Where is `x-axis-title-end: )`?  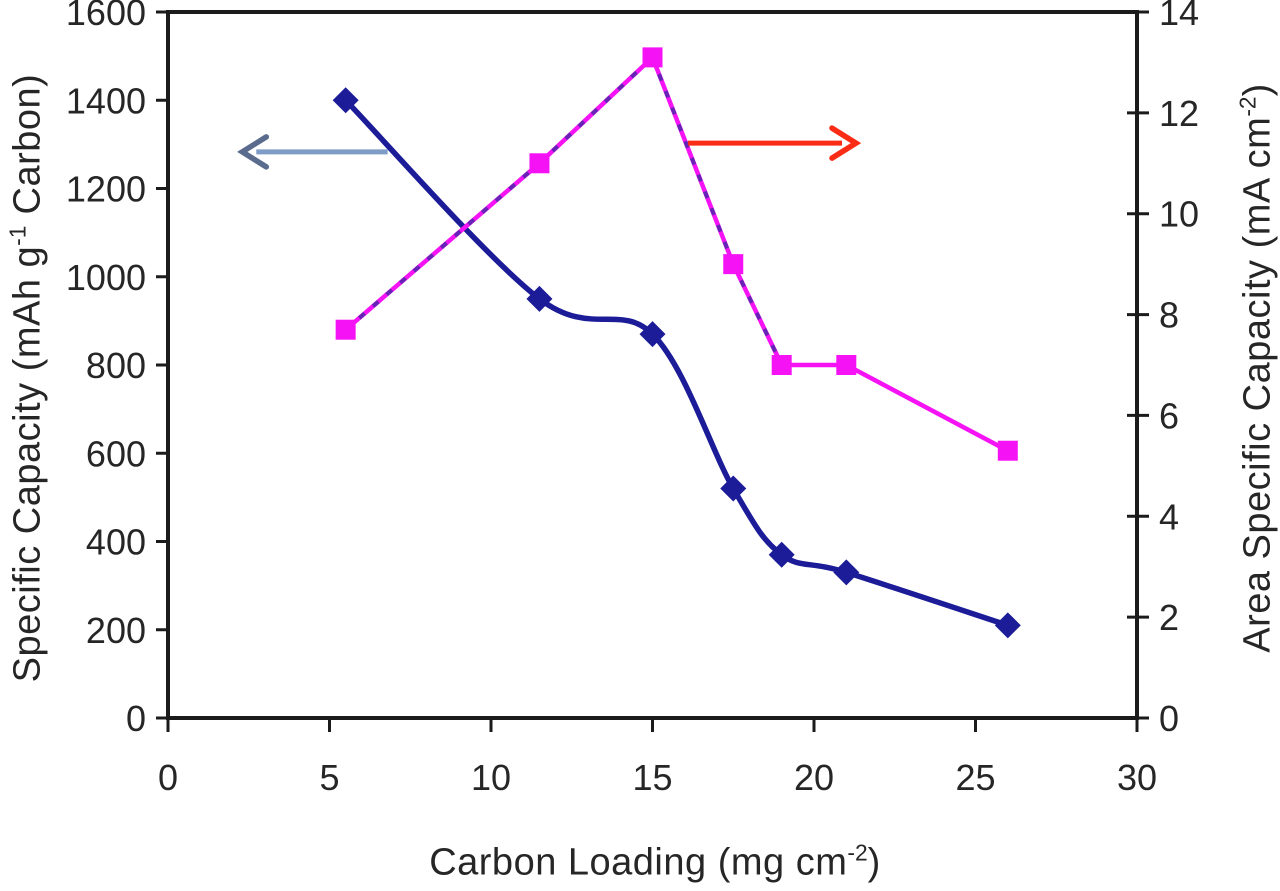
x-axis-title-end: ) is located at coordinates (874, 862).